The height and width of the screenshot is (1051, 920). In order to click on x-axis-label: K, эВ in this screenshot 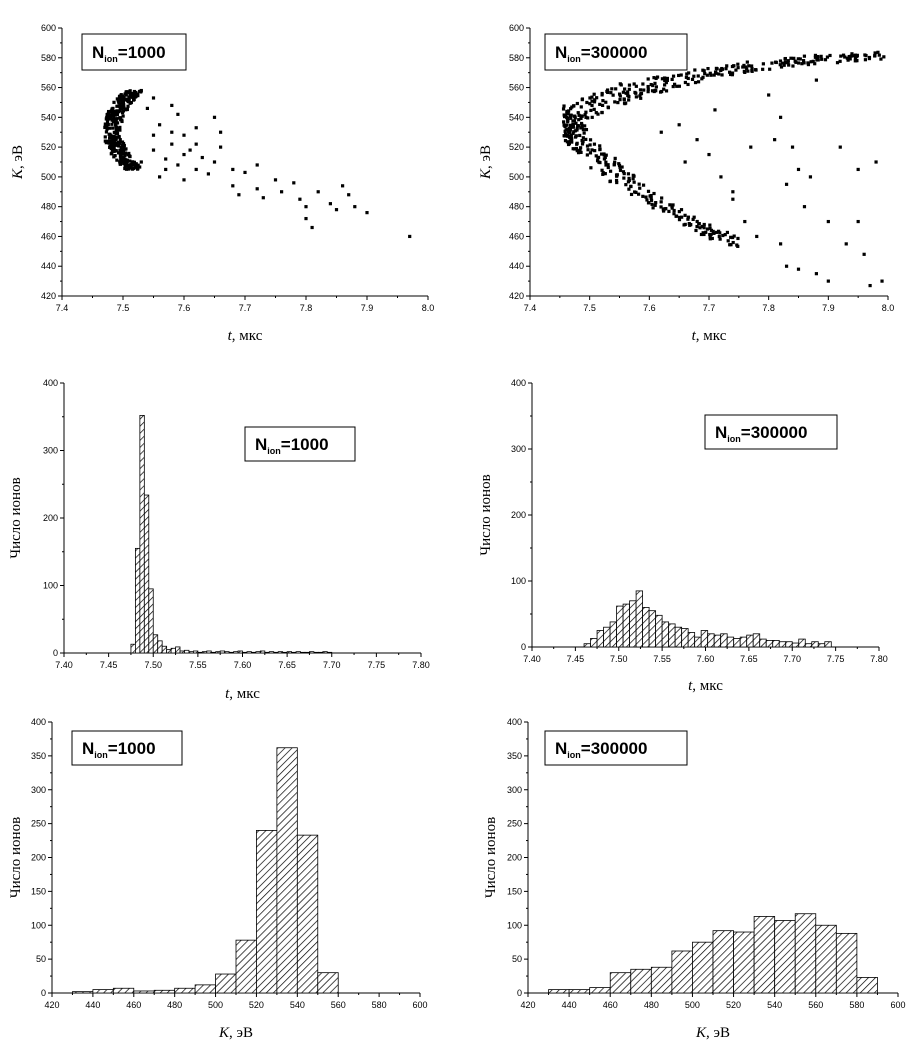, I will do `click(712, 1033)`.